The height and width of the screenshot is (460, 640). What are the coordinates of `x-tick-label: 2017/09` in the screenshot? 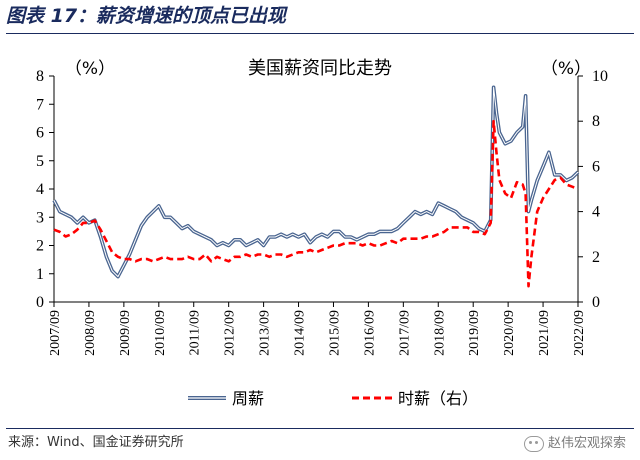 It's located at (404, 333).